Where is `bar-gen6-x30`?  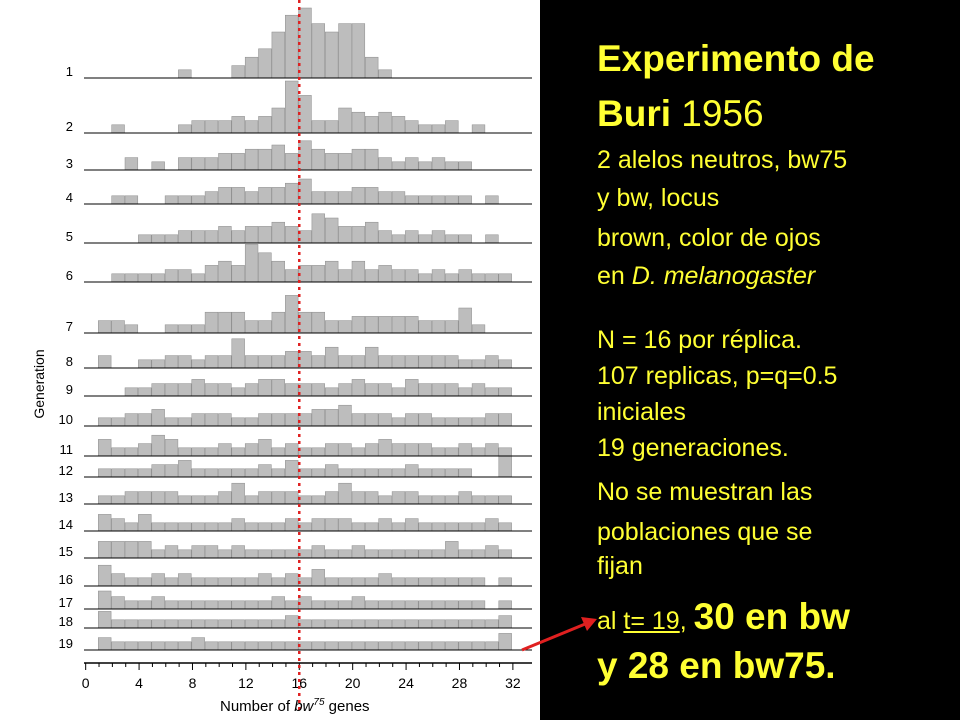
bar-gen6-x30 is located at coordinates (492, 278).